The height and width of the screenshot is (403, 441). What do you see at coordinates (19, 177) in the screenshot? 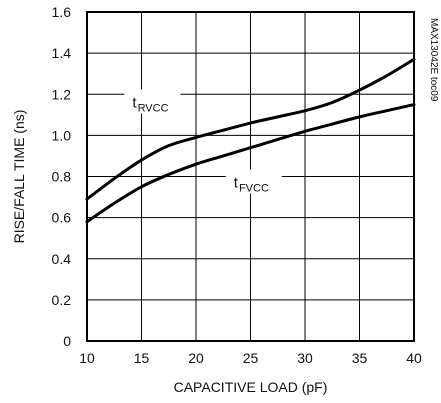
I see `y-axis-title: RISE/FALL TIME (ns)` at bounding box center [19, 177].